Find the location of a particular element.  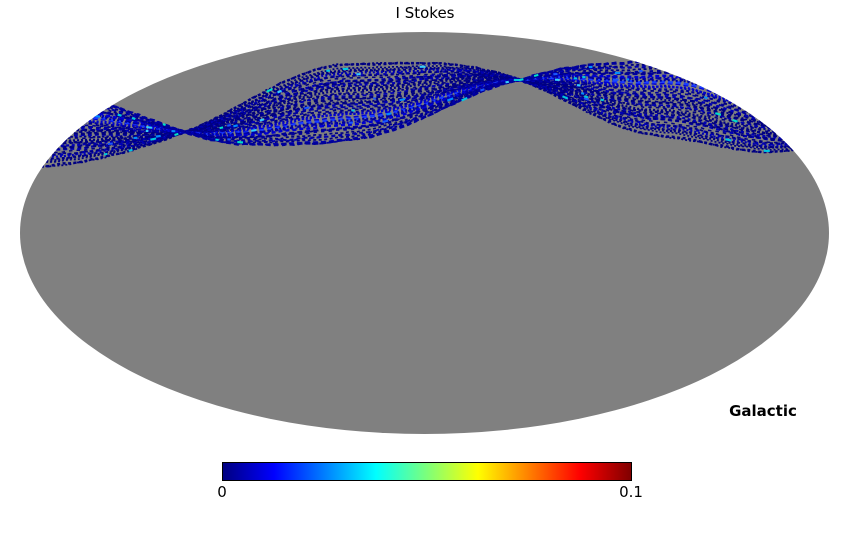

colorbar-min-tick-label: 0 is located at coordinates (222, 492).